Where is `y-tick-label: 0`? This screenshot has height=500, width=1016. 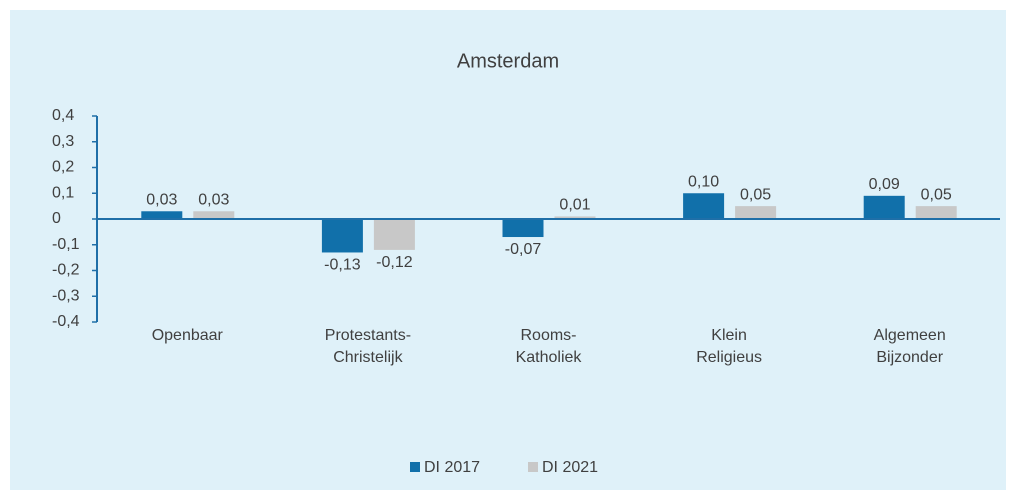 y-tick-label: 0 is located at coordinates (56, 218).